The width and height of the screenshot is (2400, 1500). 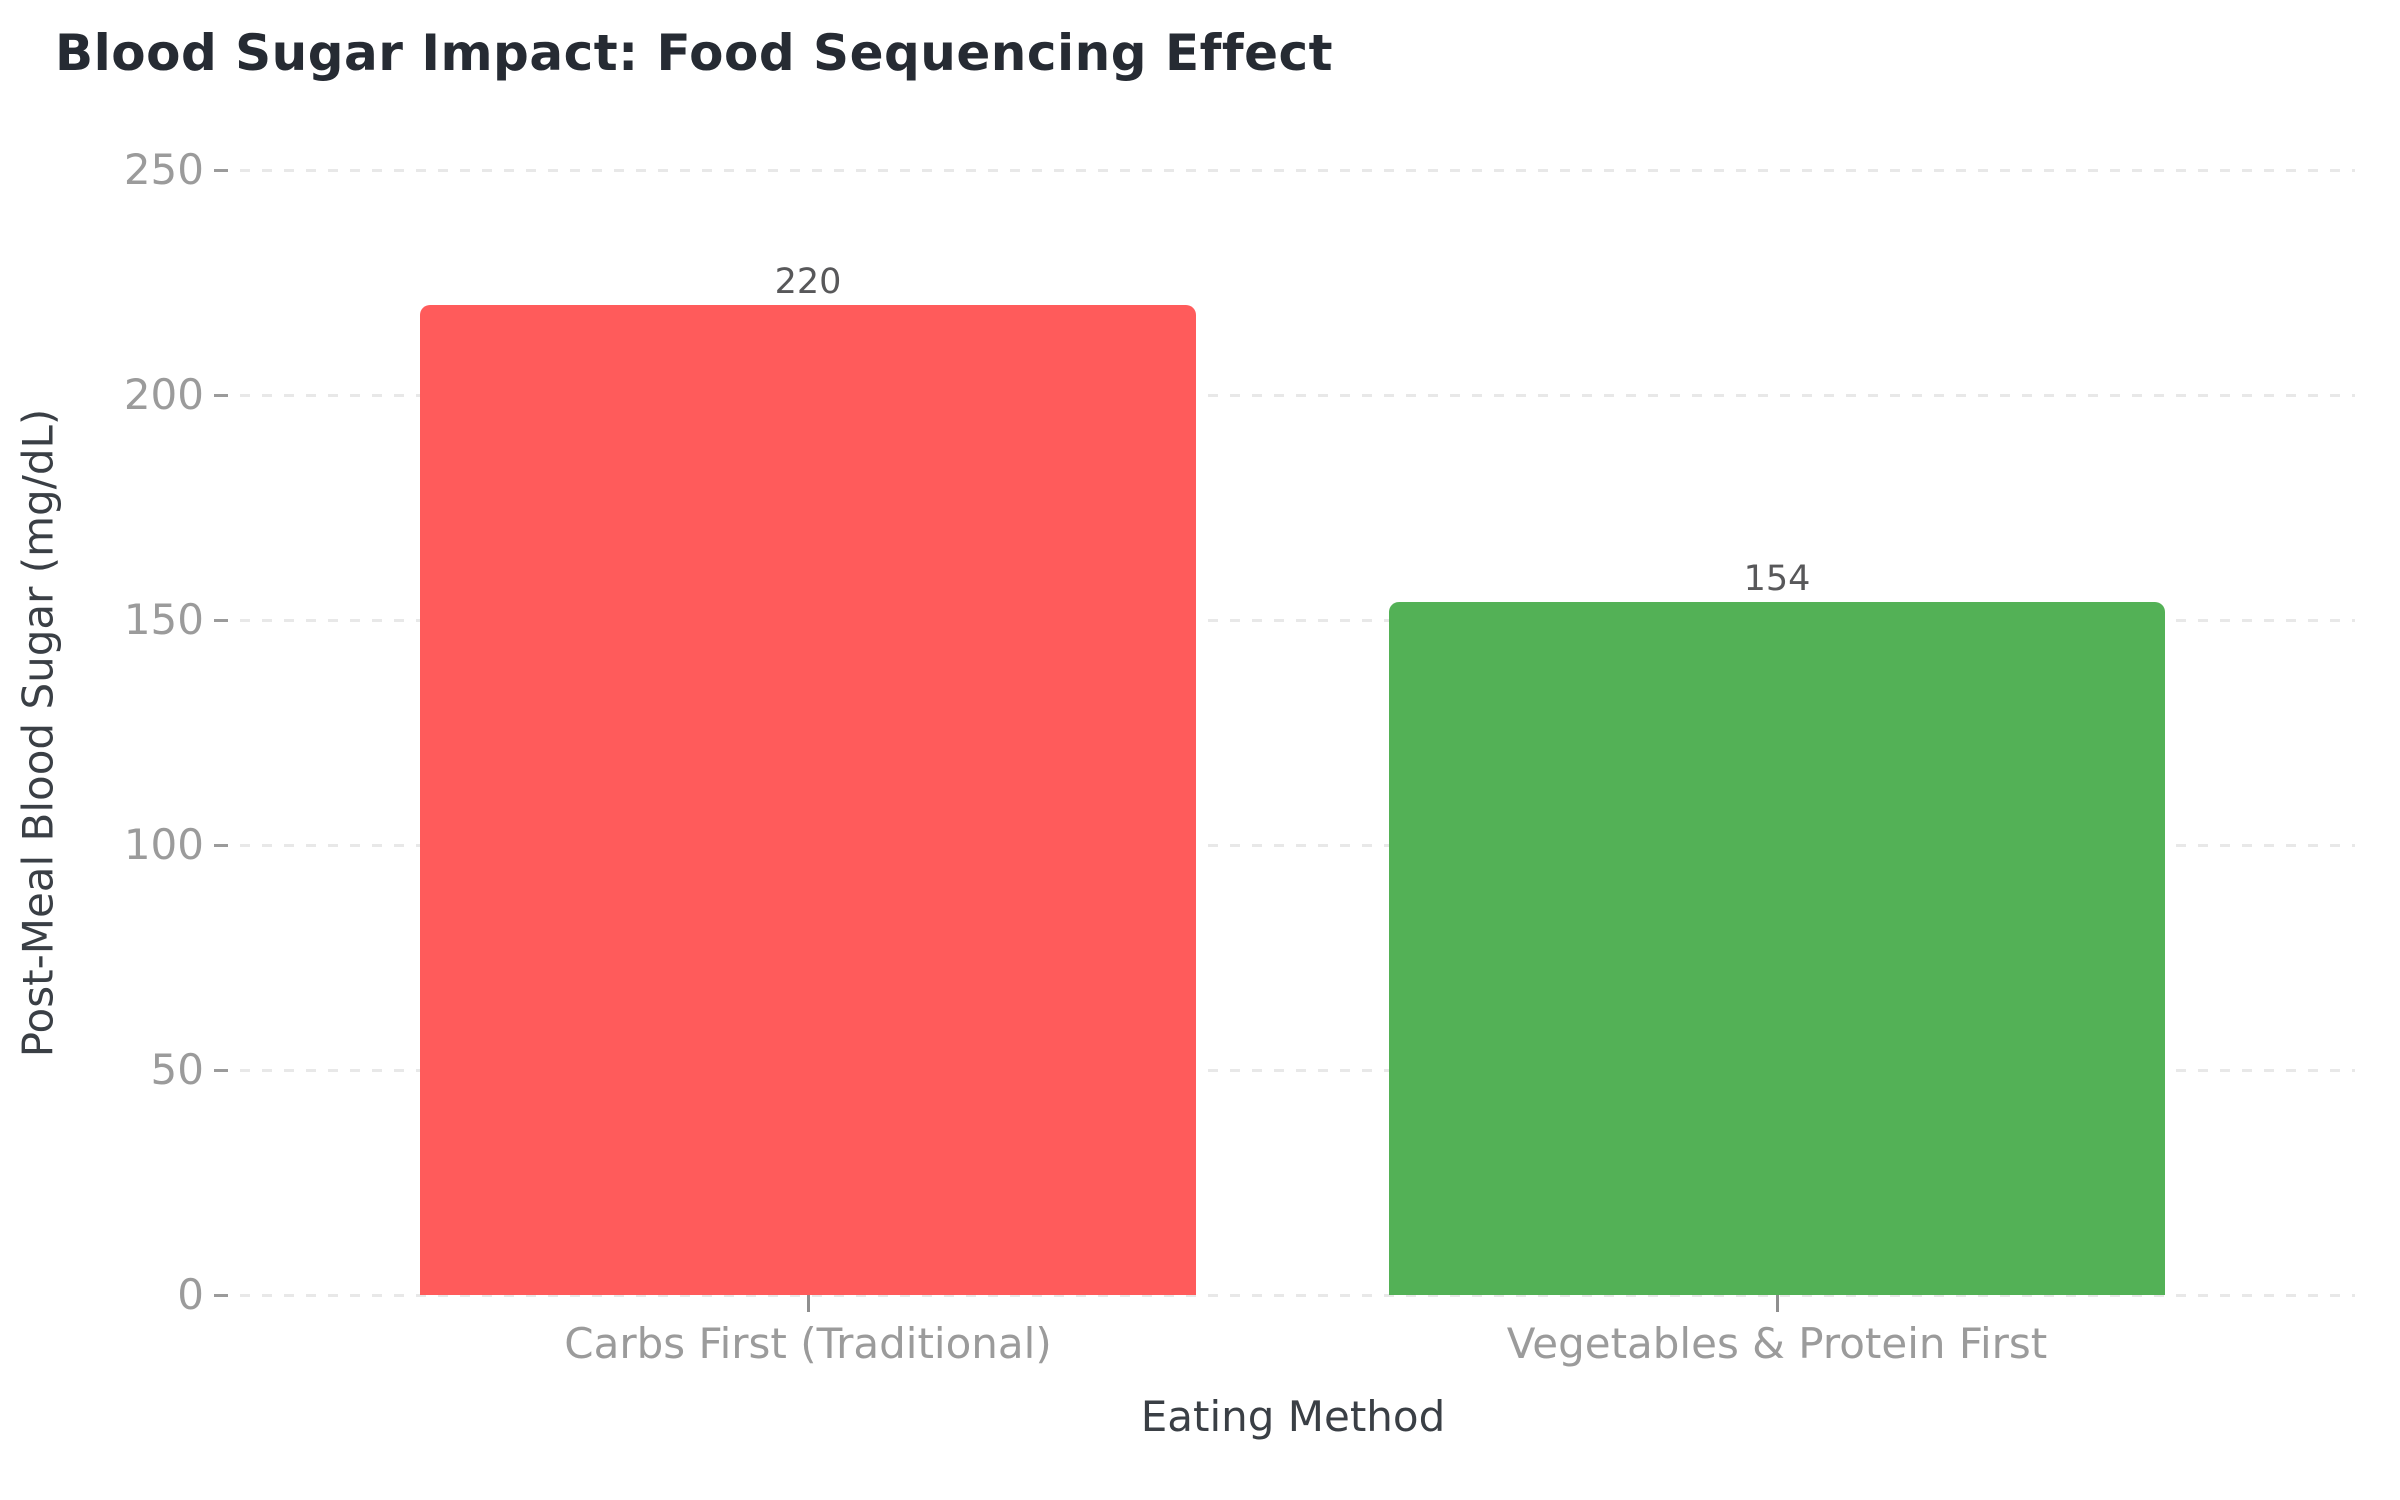 What do you see at coordinates (808, 282) in the screenshot?
I see `value-label-220: 220` at bounding box center [808, 282].